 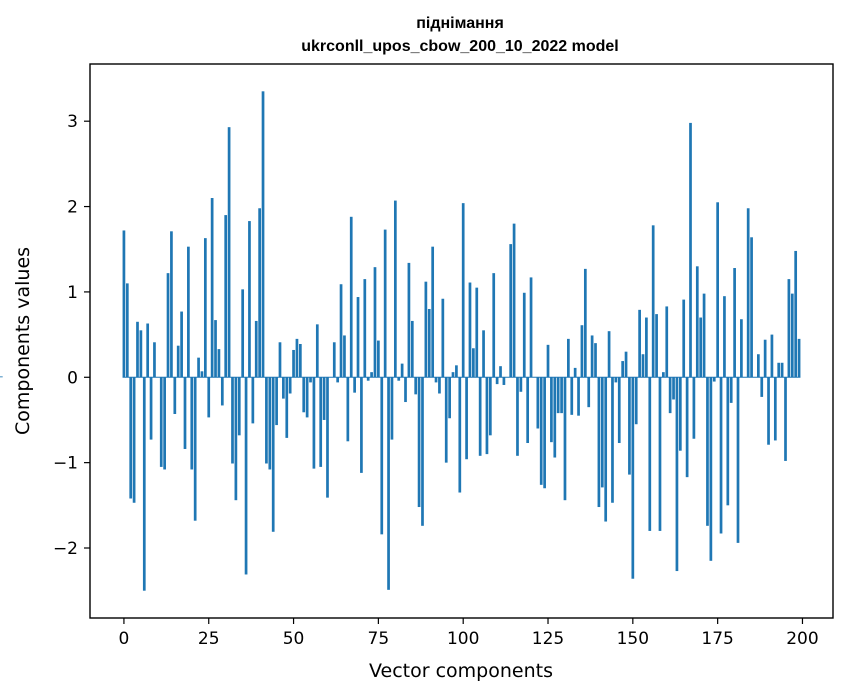 I want to click on y-tick-label: 0, so click(x=72, y=378).